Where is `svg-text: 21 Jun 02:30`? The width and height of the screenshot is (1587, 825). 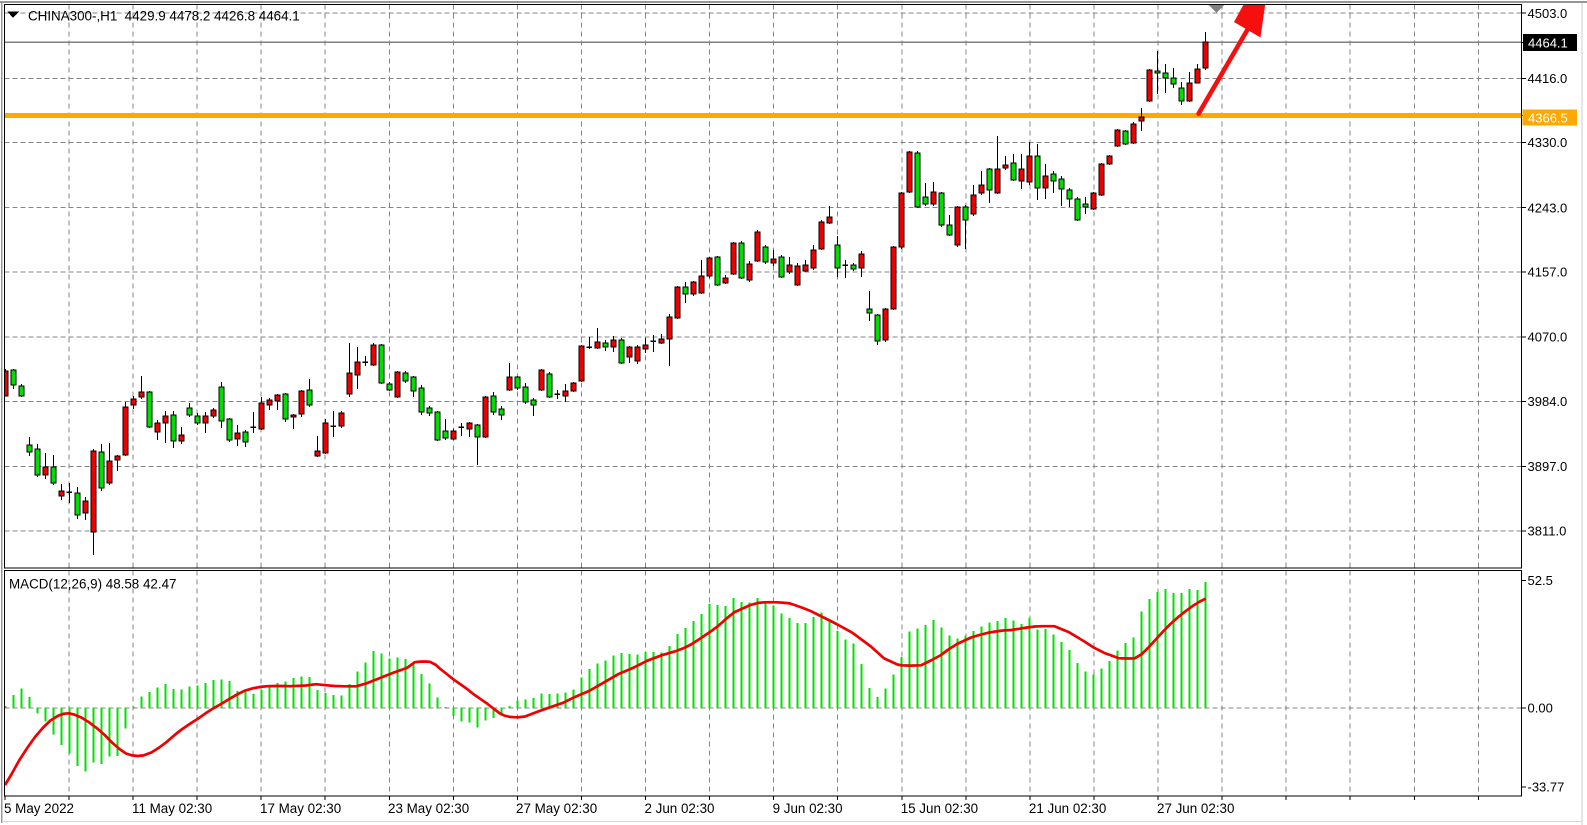
svg-text: 21 Jun 02:30 is located at coordinates (1067, 808).